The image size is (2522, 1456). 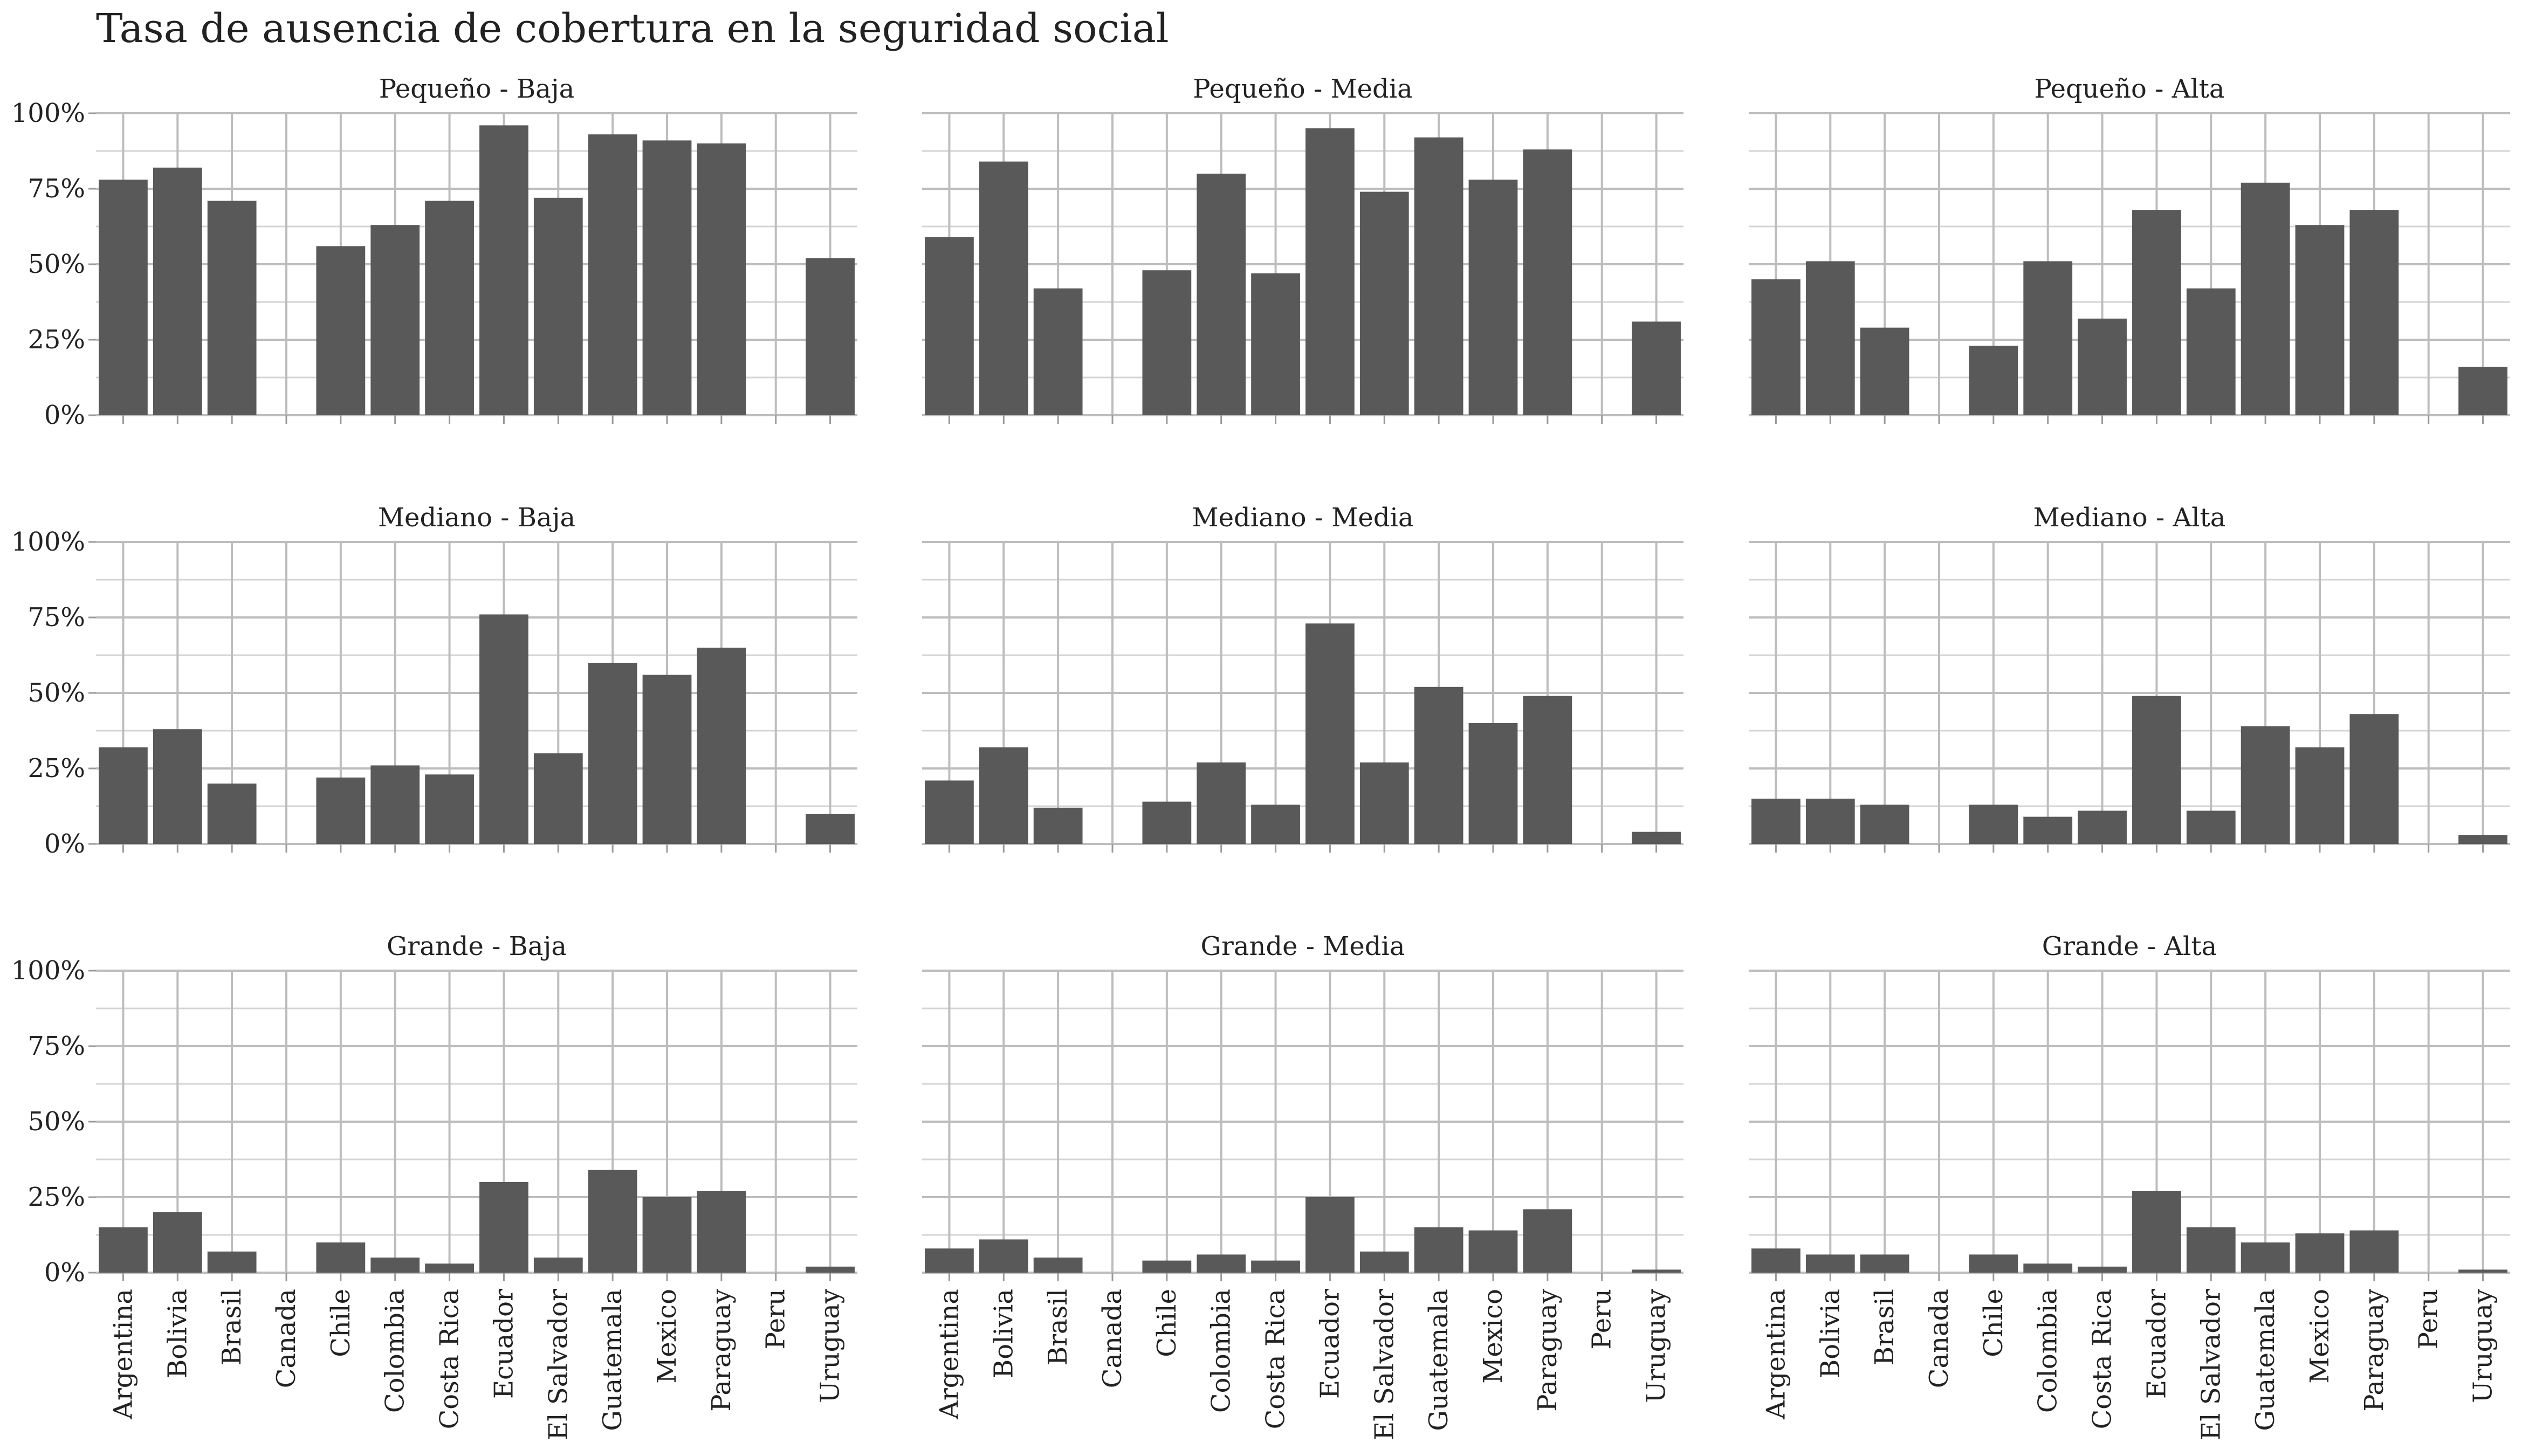 What do you see at coordinates (1276, 1359) in the screenshot?
I see `x-tick-label: Costa Rica` at bounding box center [1276, 1359].